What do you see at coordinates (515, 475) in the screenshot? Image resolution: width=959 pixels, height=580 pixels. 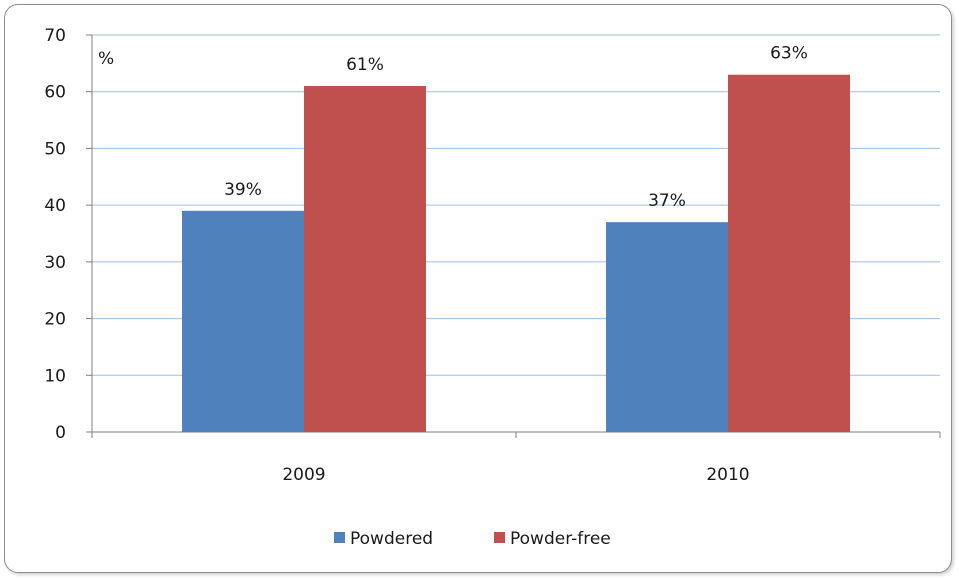 I see `x-tick-labels: 2009 2010` at bounding box center [515, 475].